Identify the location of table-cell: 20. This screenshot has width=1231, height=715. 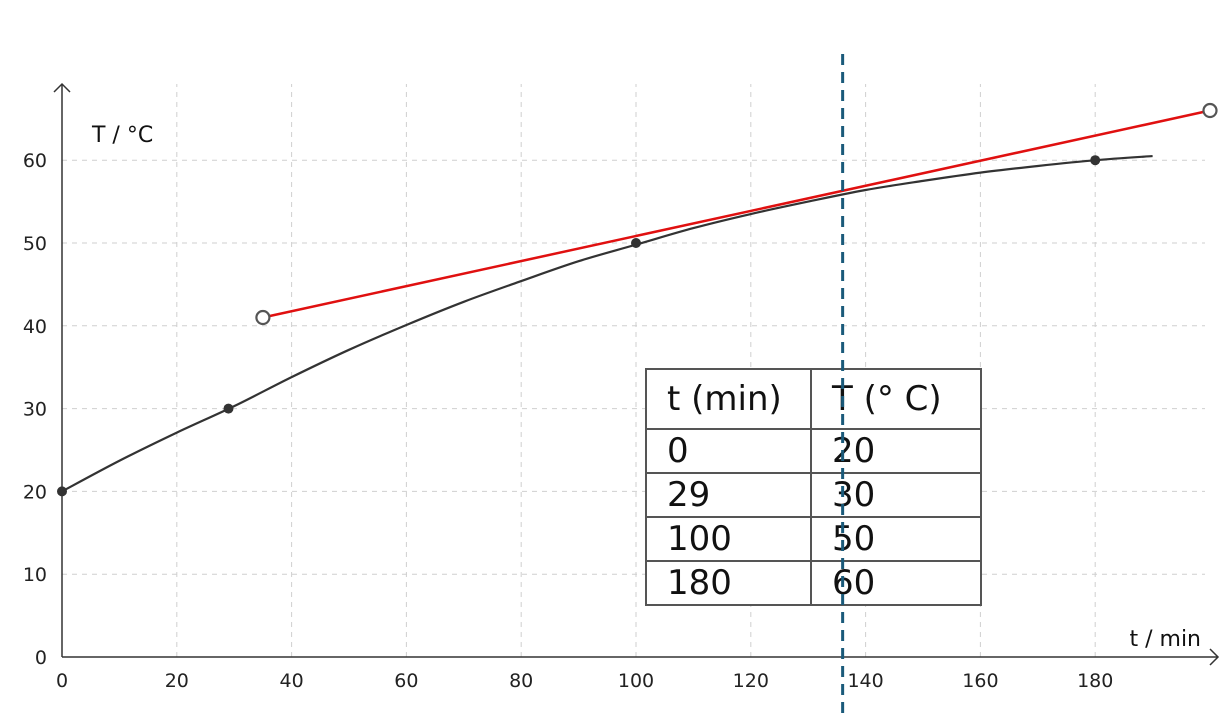
(896, 451).